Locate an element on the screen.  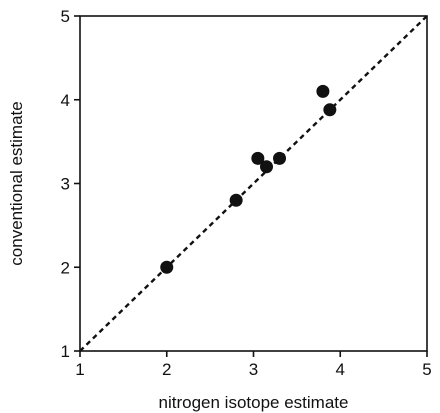
y-tick-label: 4 is located at coordinates (65, 100).